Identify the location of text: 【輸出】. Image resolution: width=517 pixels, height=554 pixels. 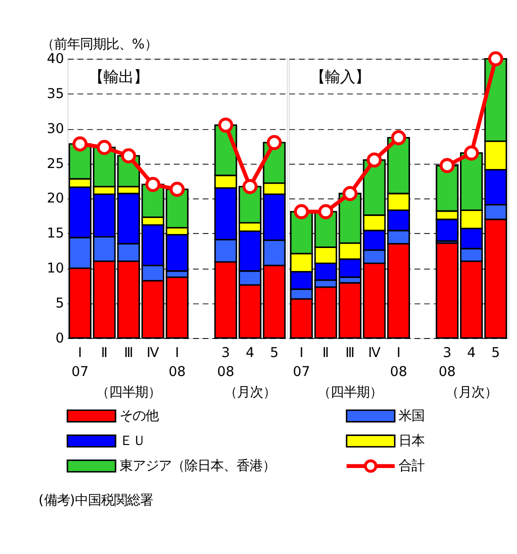
(118, 77).